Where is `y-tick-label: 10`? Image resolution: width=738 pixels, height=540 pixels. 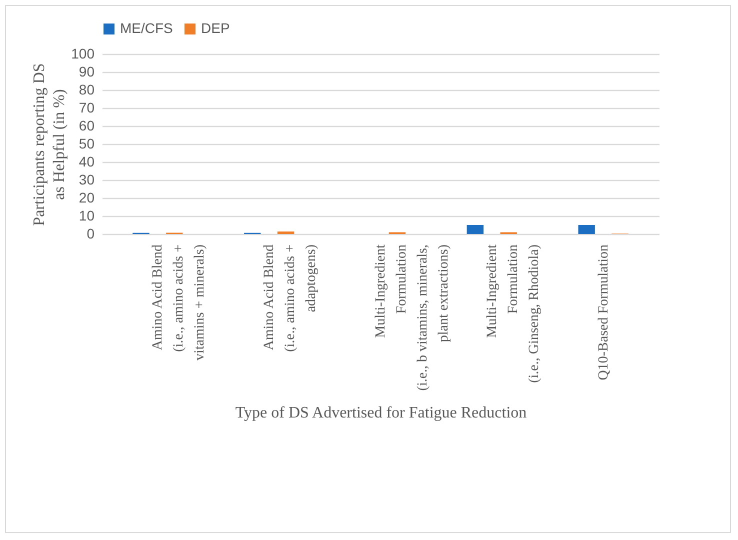
y-tick-label: 10 is located at coordinates (86, 216).